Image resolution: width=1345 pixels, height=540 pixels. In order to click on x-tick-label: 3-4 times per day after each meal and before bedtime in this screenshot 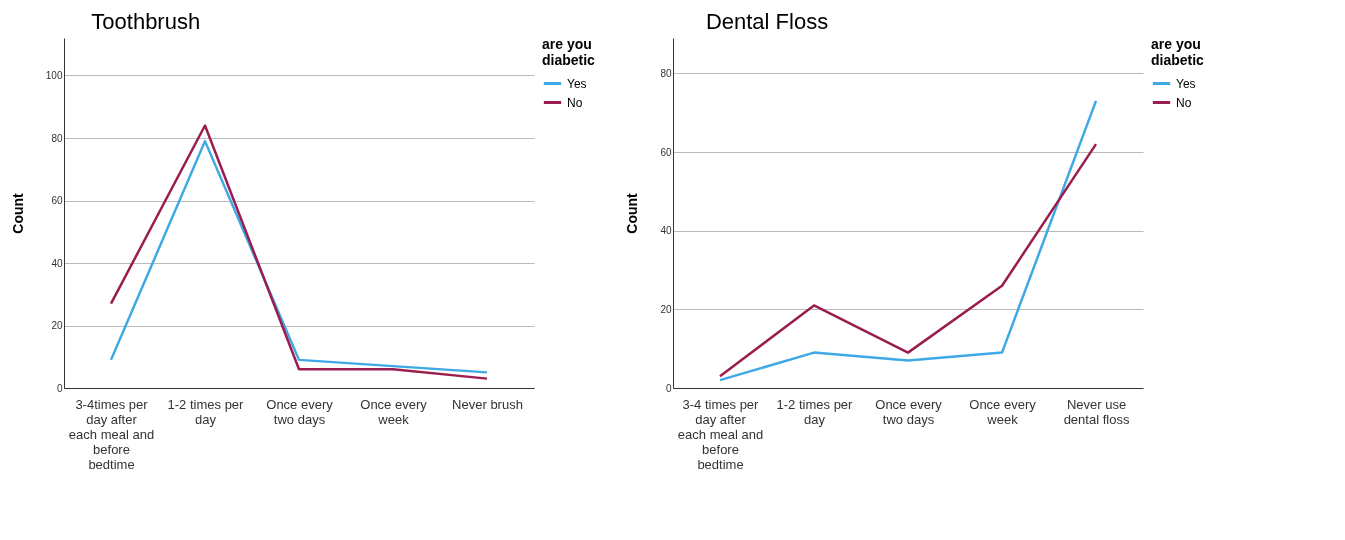, I will do `click(720, 434)`.